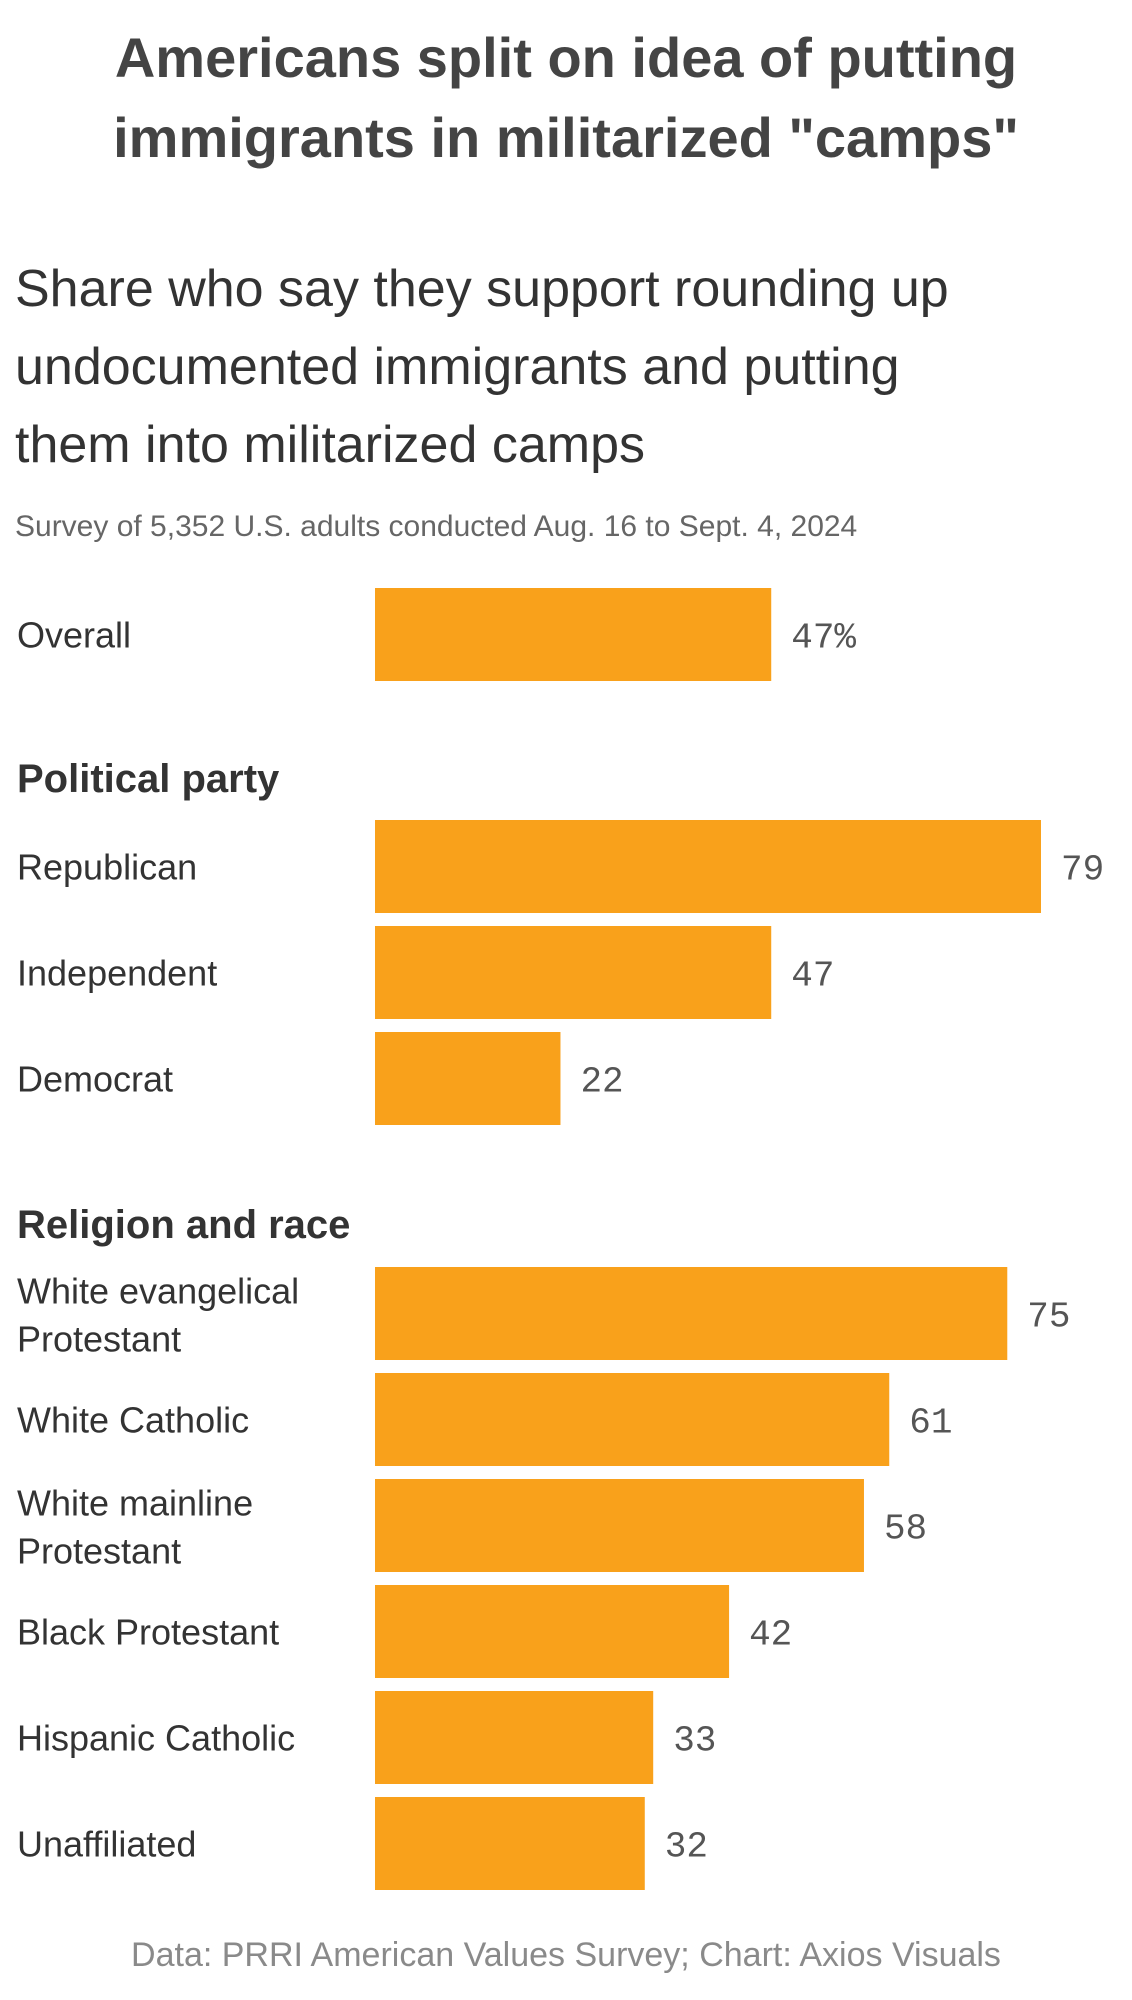 The width and height of the screenshot is (1132, 2000). I want to click on category-label: Republican, so click(107, 867).